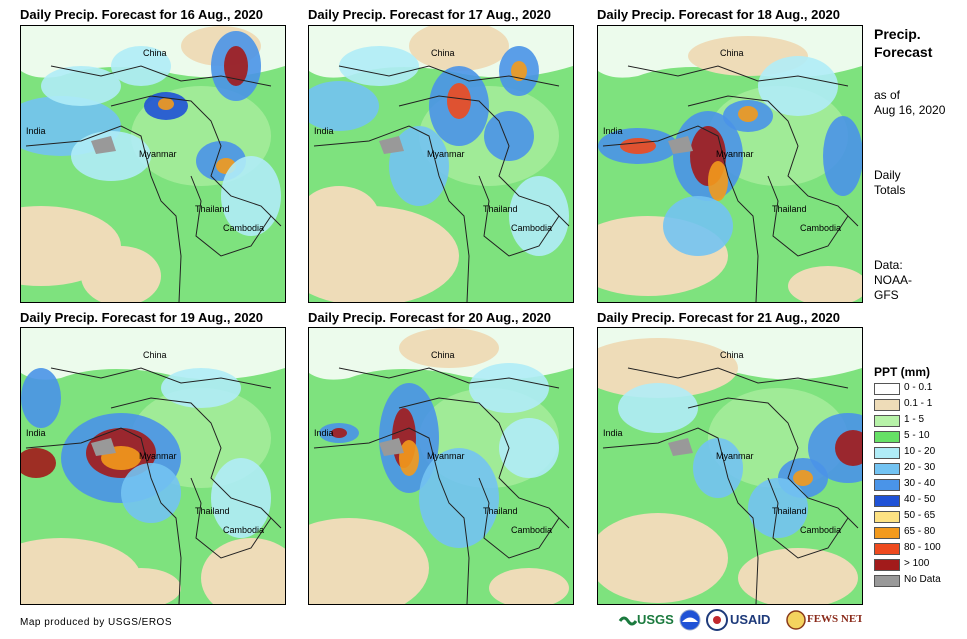  What do you see at coordinates (153, 466) in the screenshot?
I see `map-panel-4: China India Myanmar Thailand Cambodia` at bounding box center [153, 466].